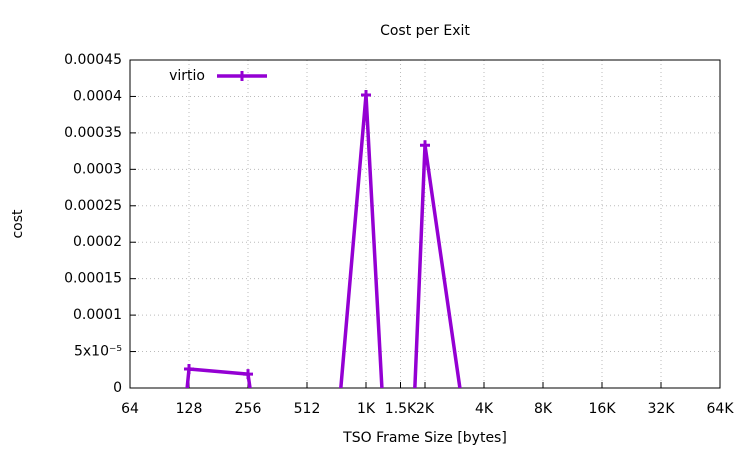 The height and width of the screenshot is (454, 750). Describe the element at coordinates (425, 409) in the screenshot. I see `x-tick-label: 2K` at that location.